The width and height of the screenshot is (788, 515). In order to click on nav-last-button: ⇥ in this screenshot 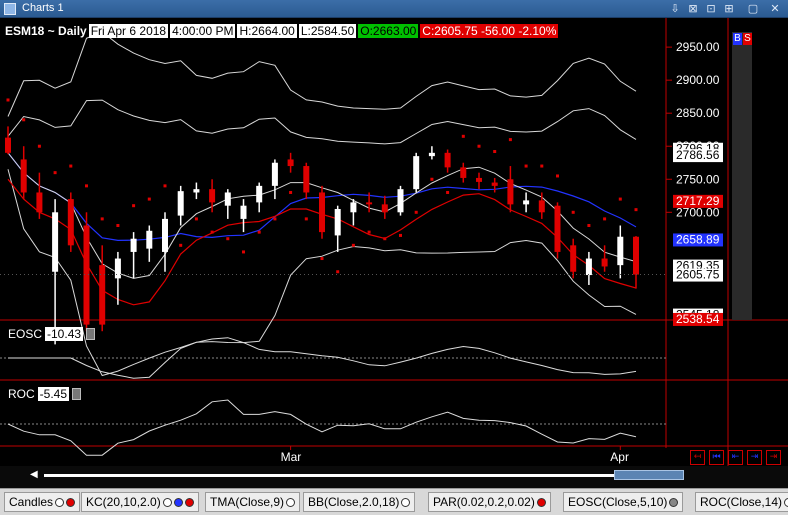, I will do `click(773, 457)`.